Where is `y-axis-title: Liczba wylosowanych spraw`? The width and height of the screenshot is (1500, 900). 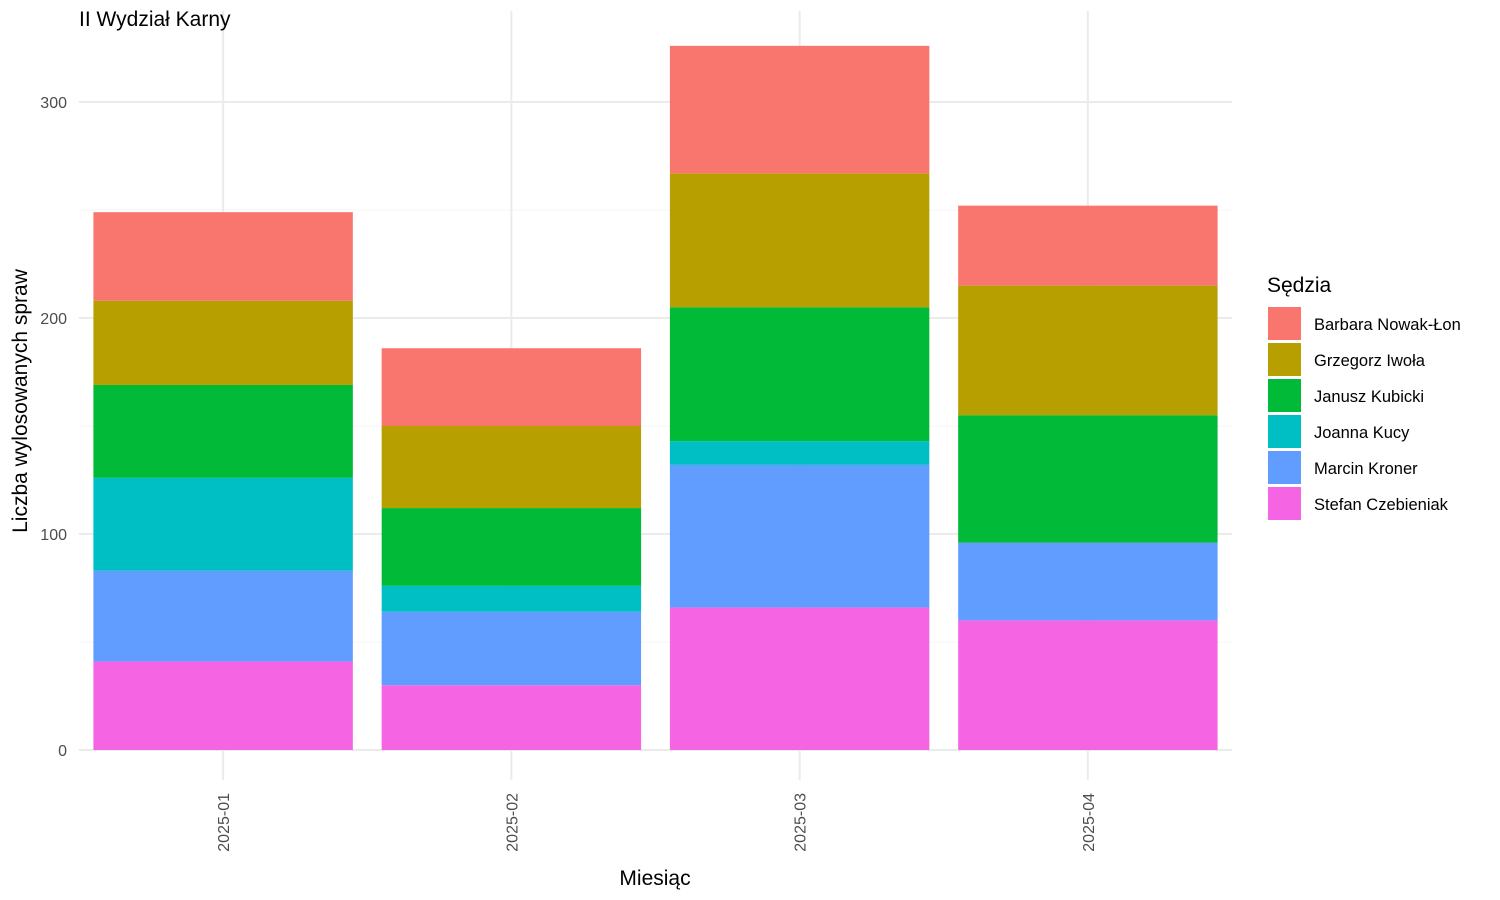 y-axis-title: Liczba wylosowanych spraw is located at coordinates (20, 400).